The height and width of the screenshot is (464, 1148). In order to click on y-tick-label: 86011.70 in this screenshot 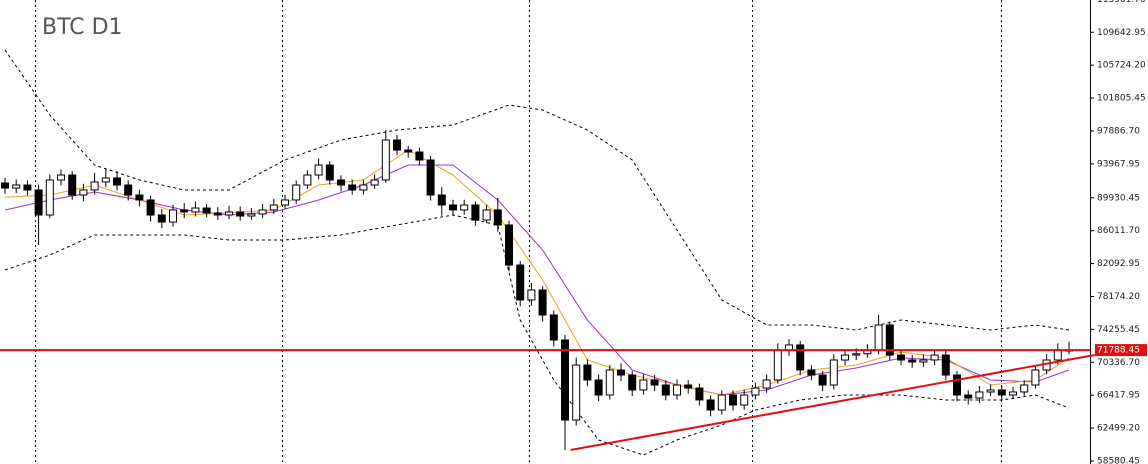, I will do `click(1118, 231)`.